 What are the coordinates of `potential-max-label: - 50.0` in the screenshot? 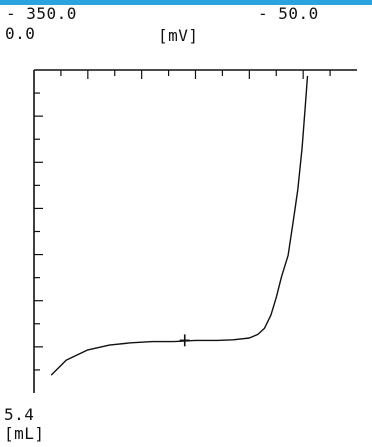 It's located at (288, 13).